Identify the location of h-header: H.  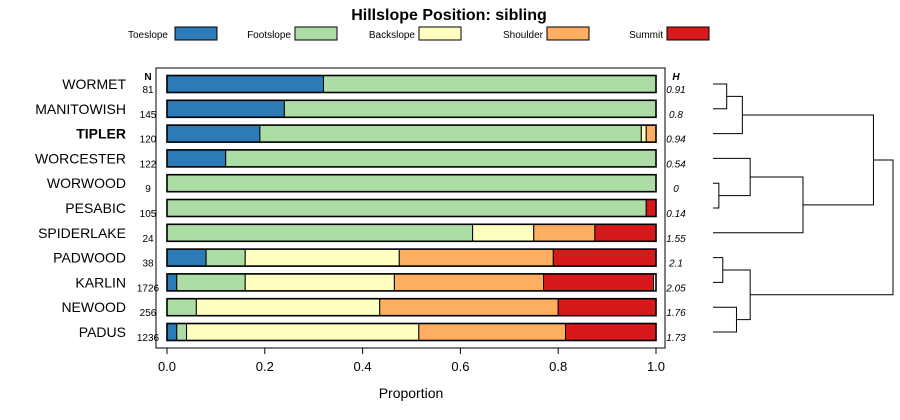
(676, 77).